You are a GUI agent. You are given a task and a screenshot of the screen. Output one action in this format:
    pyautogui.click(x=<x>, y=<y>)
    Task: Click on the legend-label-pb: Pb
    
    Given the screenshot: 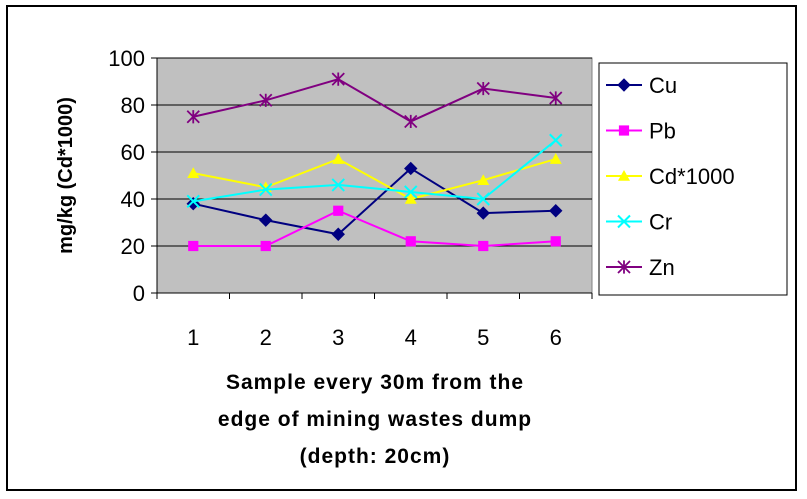 What is the action you would take?
    pyautogui.click(x=662, y=131)
    